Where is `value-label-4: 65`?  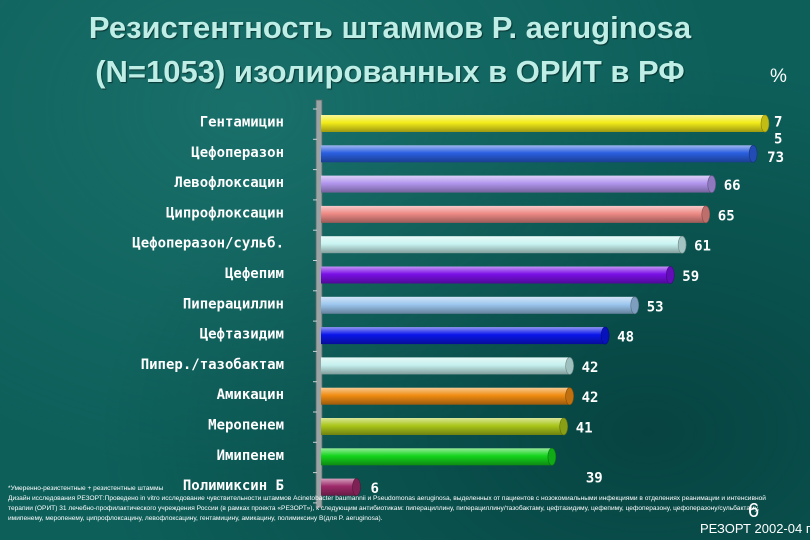 value-label-4: 65 is located at coordinates (726, 216).